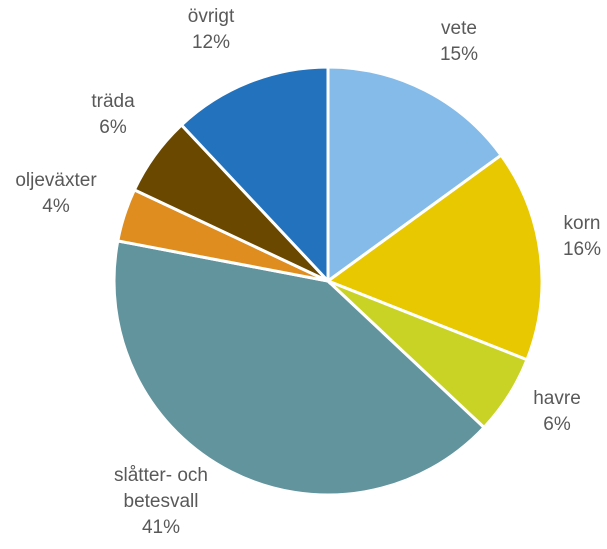  Describe the element at coordinates (211, 29) in the screenshot. I see `slice-label-ovrigt: övrigt 12%` at that location.